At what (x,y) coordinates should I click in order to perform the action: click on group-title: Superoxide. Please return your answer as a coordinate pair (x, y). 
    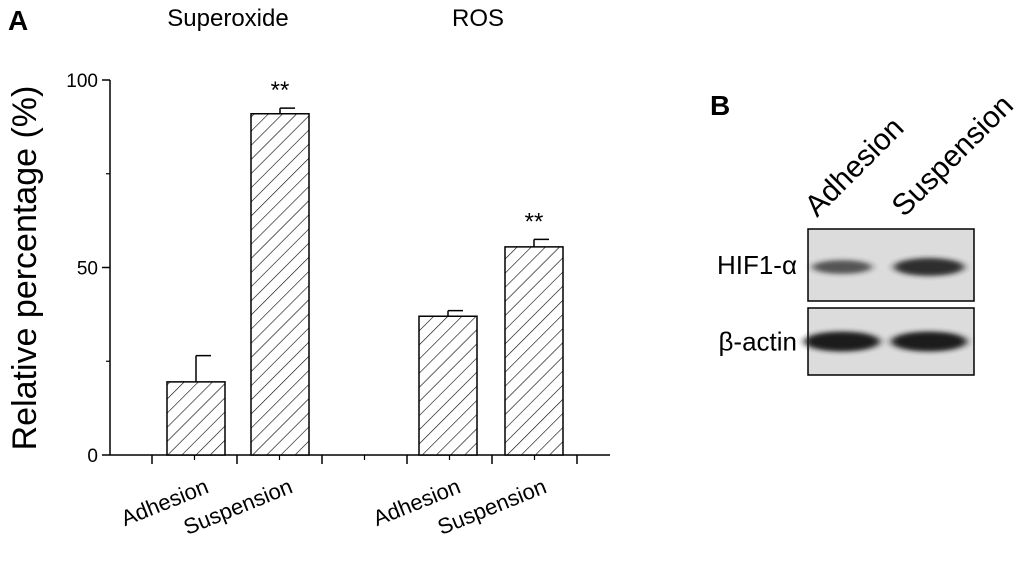
    Looking at the image, I should click on (227, 18).